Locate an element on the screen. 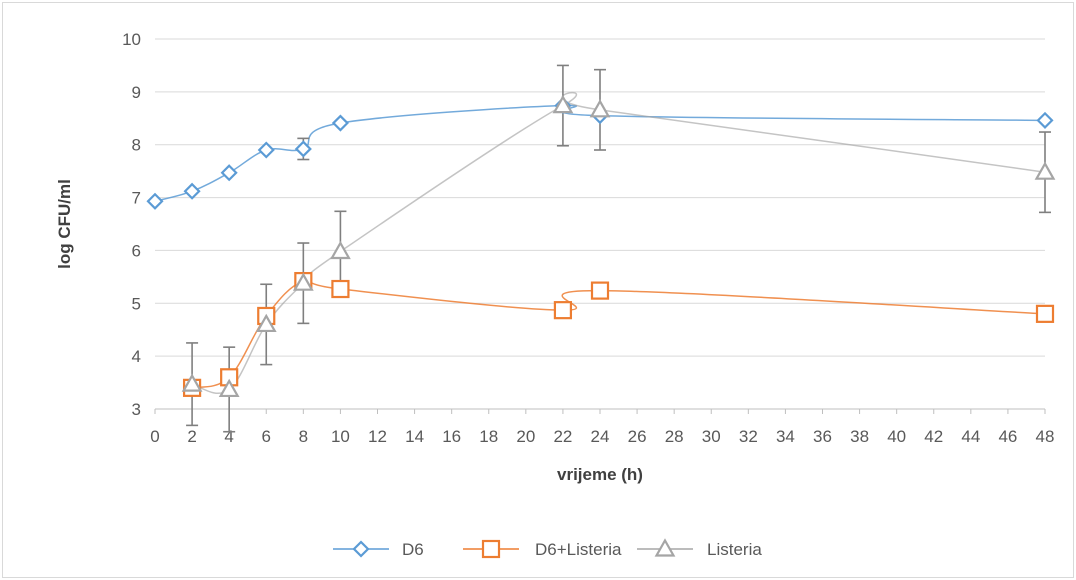 The image size is (1076, 580). x-tick-label: 46 is located at coordinates (1007, 436).